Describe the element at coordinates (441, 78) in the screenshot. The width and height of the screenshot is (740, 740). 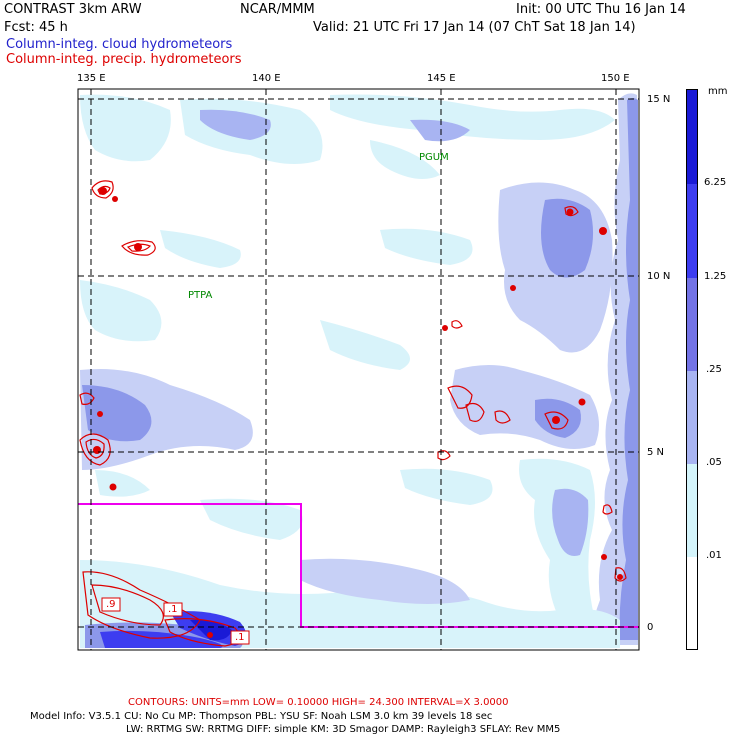
I see `lon-label: 145 E` at that location.